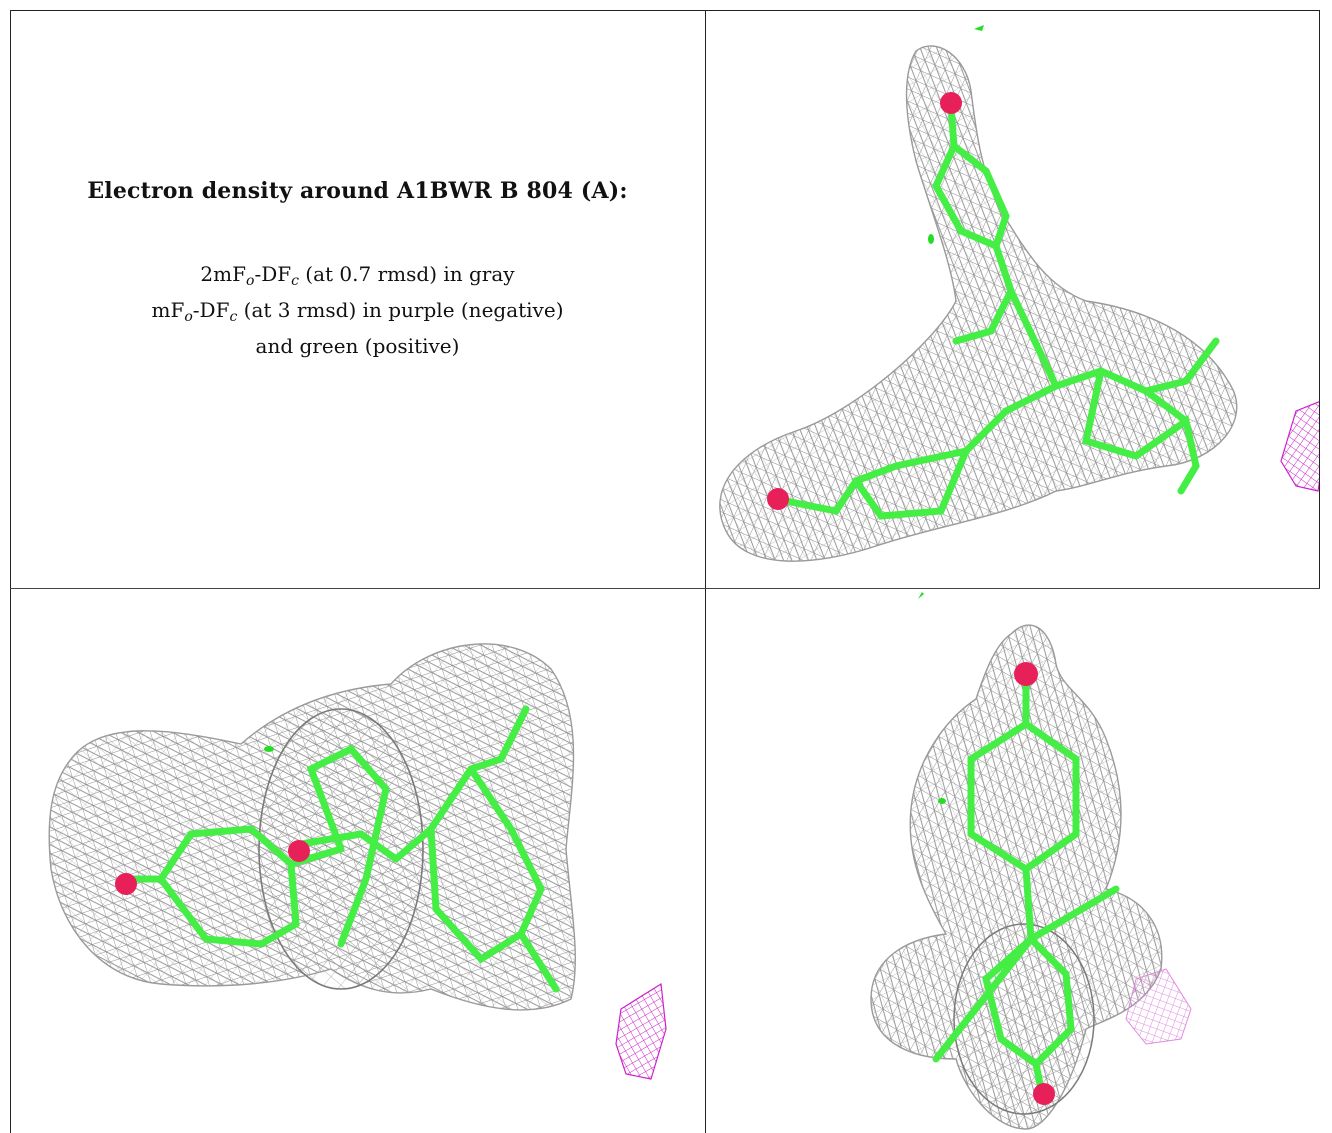 The width and height of the screenshot is (1332, 1133). I want to click on legend-line-positive: and green (positive), so click(357, 346).